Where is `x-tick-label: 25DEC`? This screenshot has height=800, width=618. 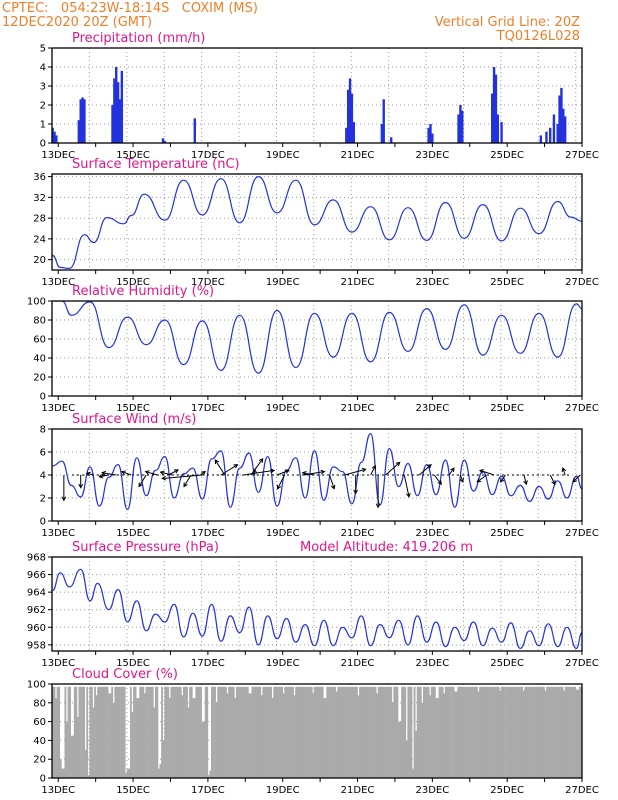
x-tick-label: 25DEC is located at coordinates (507, 282).